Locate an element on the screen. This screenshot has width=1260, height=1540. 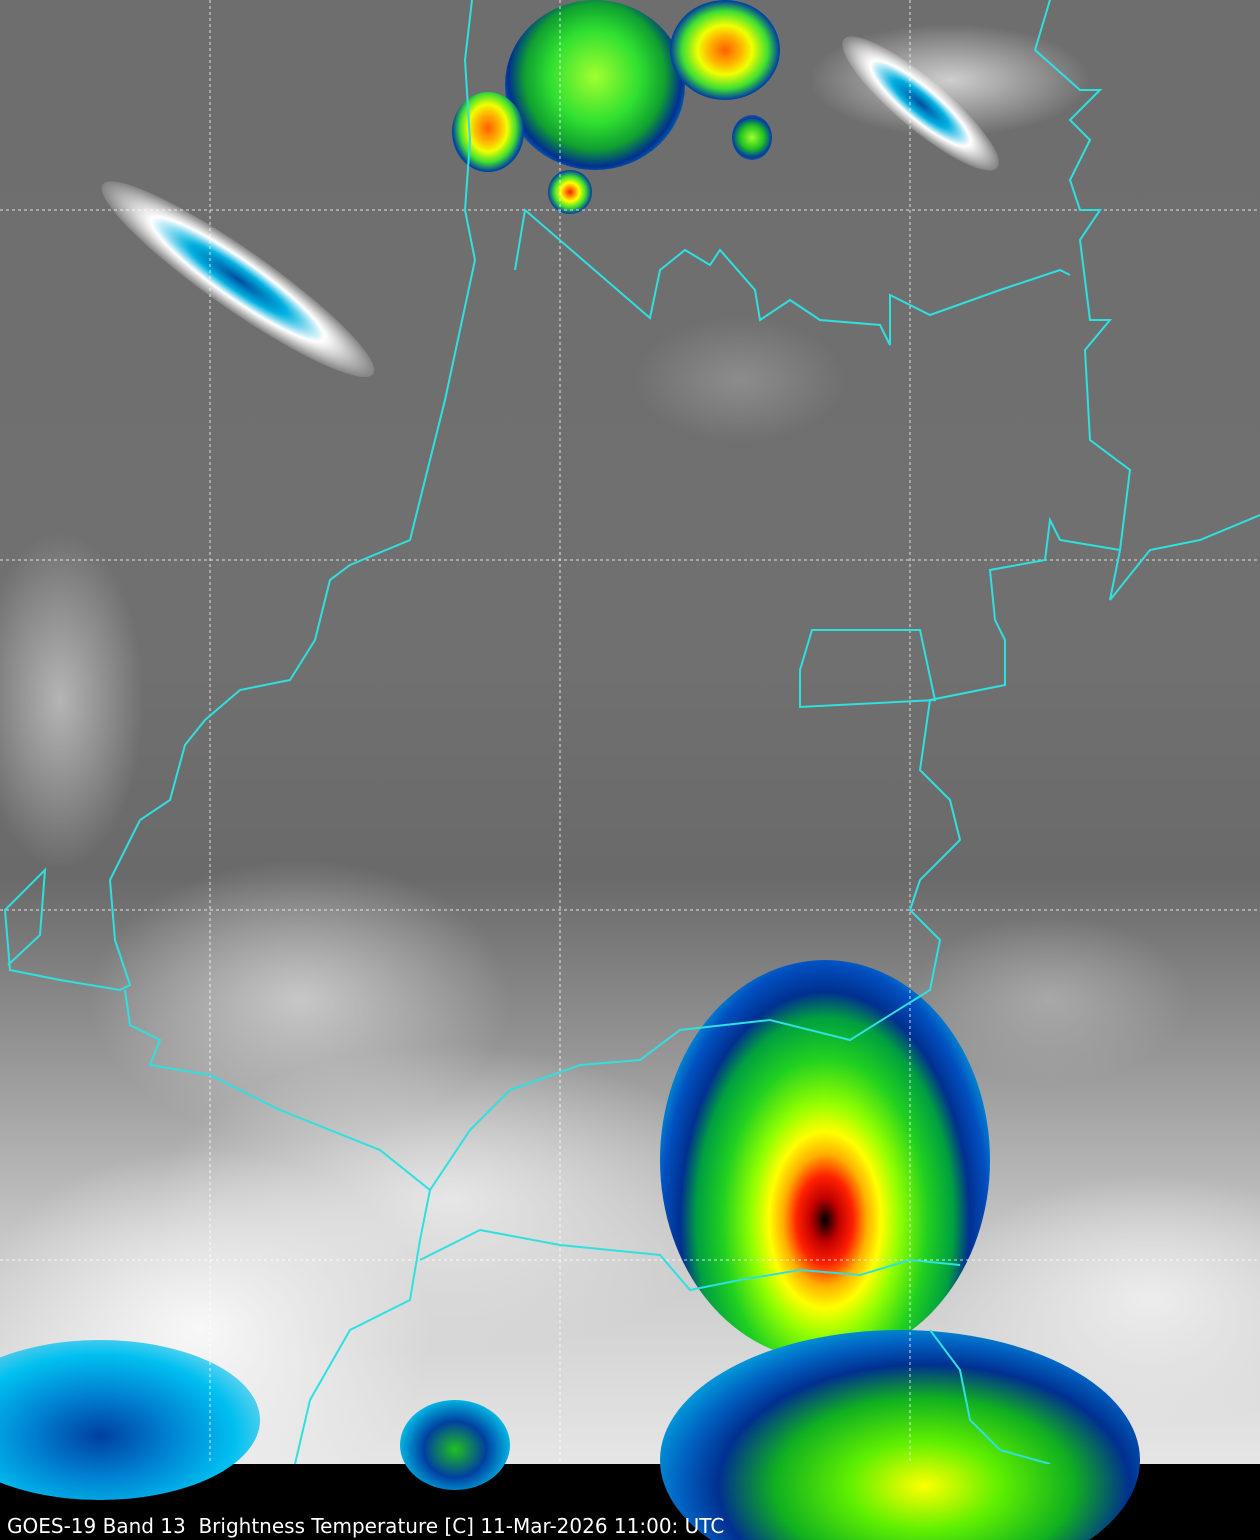
border-enclave is located at coordinates (868, 669).